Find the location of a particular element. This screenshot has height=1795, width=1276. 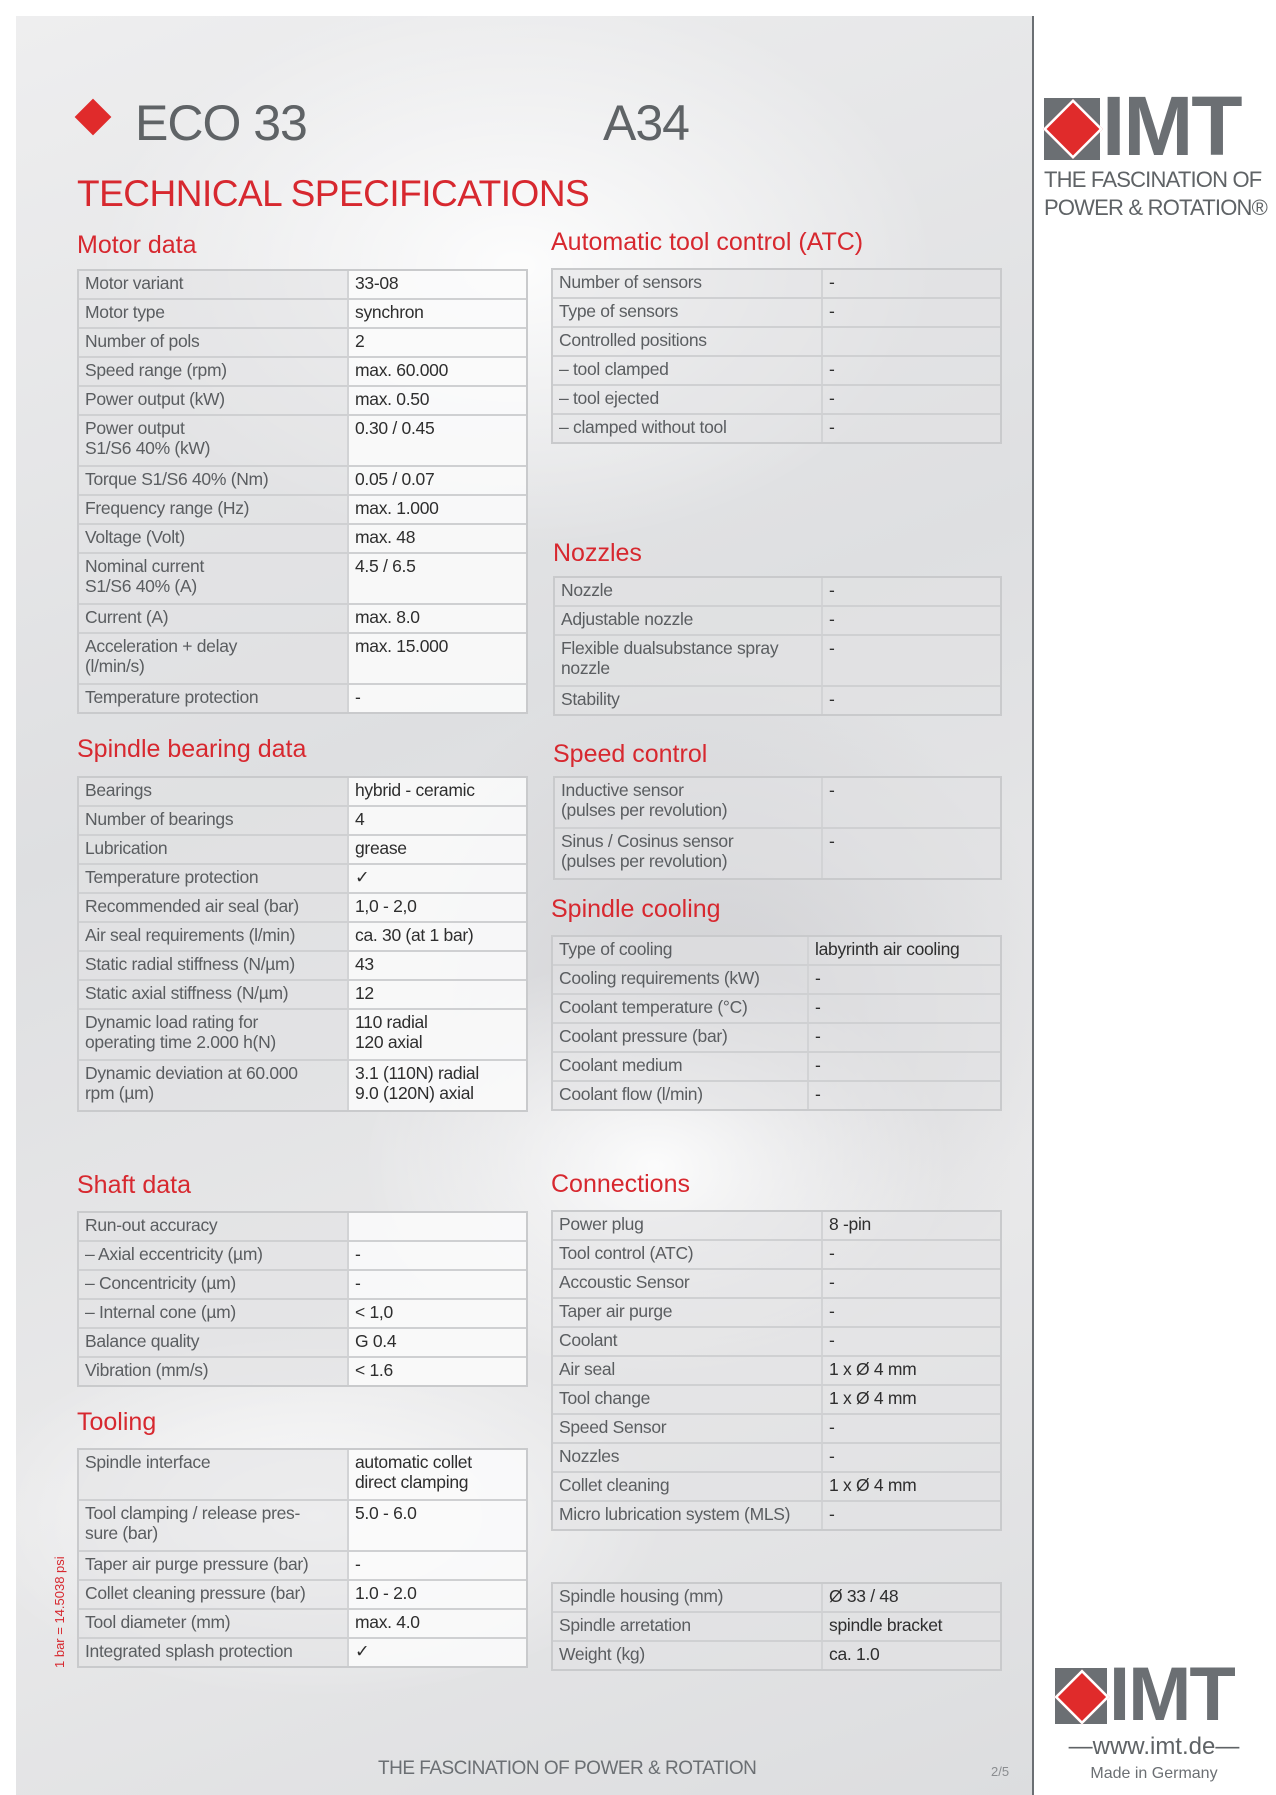

website-link: —www.imt.de— is located at coordinates (1154, 1746).